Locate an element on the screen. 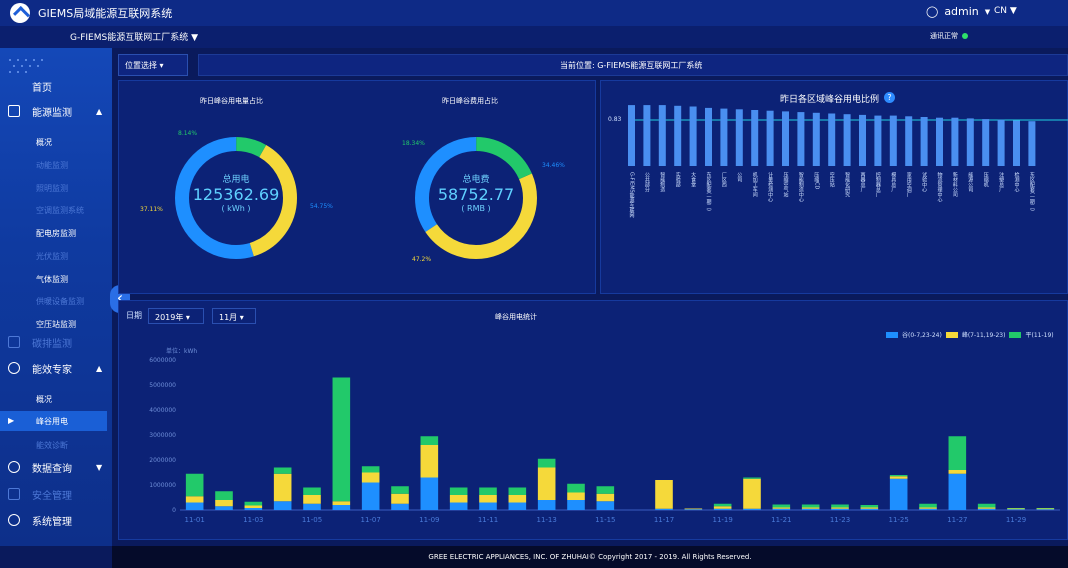 This screenshot has height=568, width=1068. location-select: 位置选择 ▾ is located at coordinates (153, 65).